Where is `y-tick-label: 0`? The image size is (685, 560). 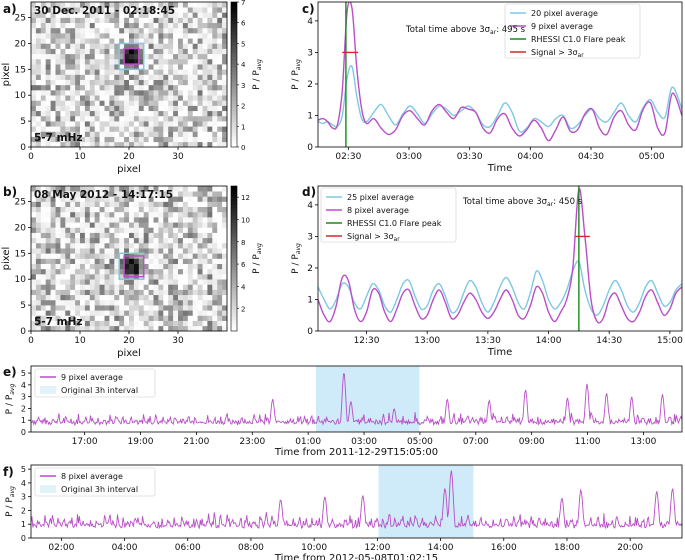 y-tick-label: 0 is located at coordinates (23, 148).